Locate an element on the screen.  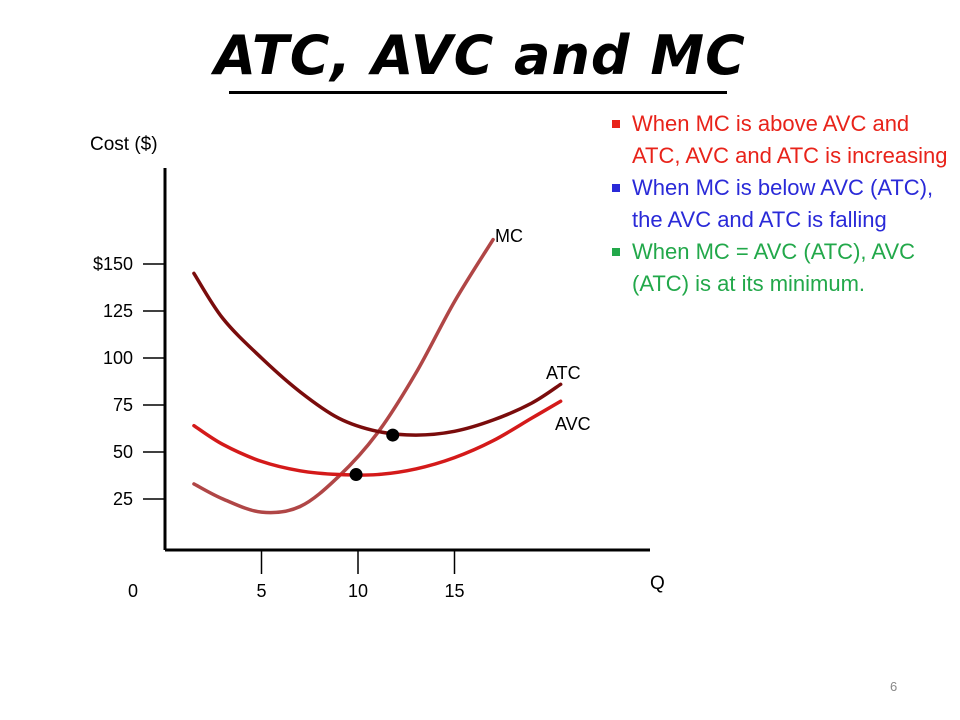
y-tick-label: $150 is located at coordinates (113, 264).